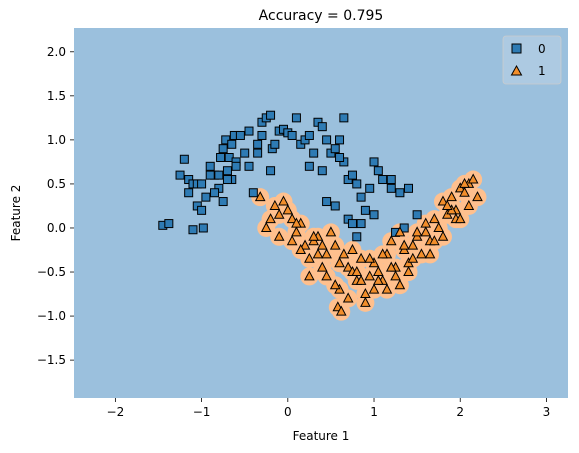 This screenshot has width=579, height=453. What do you see at coordinates (542, 49) in the screenshot?
I see `legend-label-0: 0` at bounding box center [542, 49].